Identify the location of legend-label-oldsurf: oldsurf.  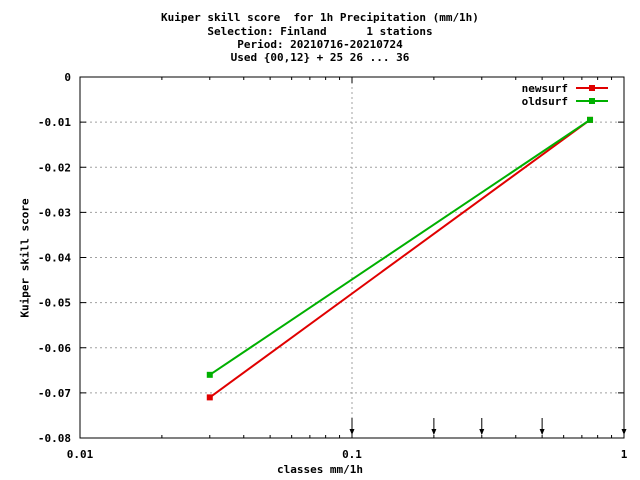
(545, 101).